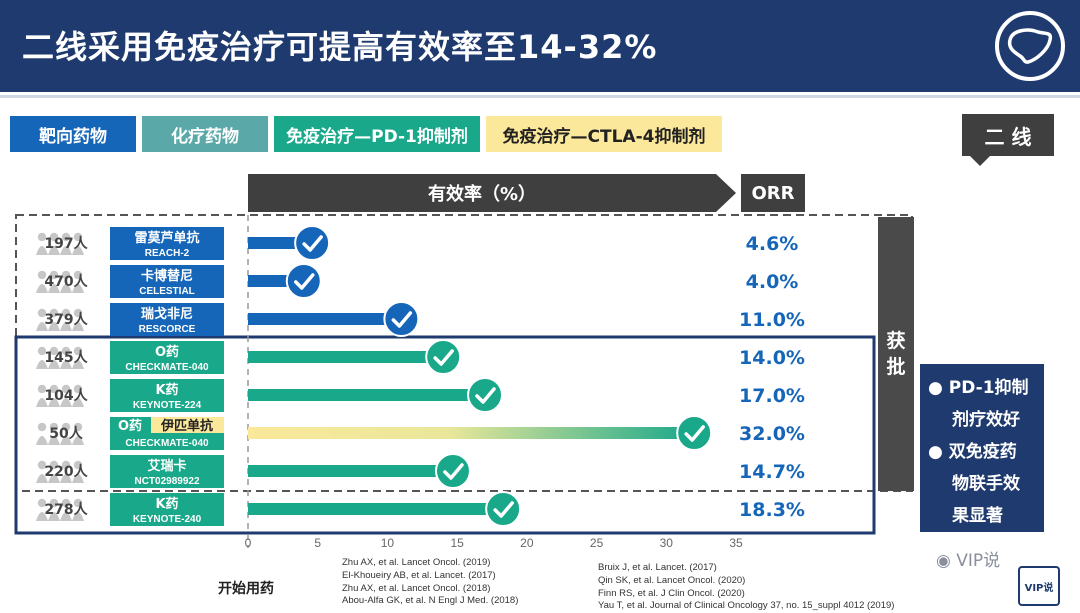 Image resolution: width=1080 pixels, height=613 pixels. Describe the element at coordinates (943, 561) in the screenshot. I see `wechat-icon: ◉` at that location.